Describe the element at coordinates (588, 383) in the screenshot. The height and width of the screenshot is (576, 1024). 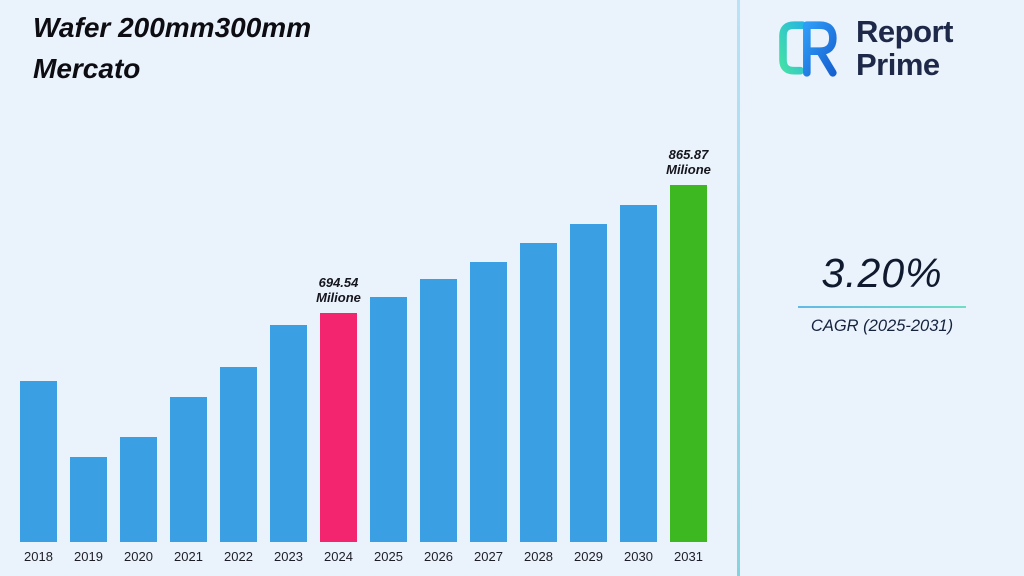
I see `bar-2029` at that location.